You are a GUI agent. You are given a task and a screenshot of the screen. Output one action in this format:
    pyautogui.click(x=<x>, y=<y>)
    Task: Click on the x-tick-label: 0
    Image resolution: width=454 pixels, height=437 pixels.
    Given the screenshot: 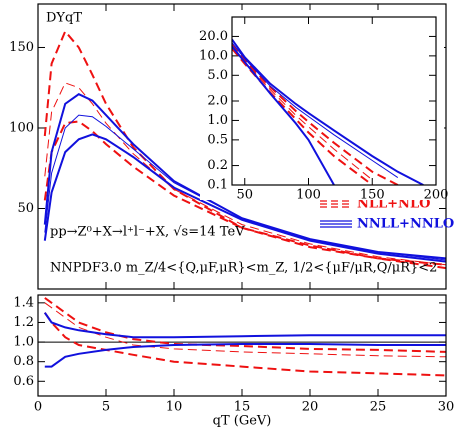 What is the action you would take?
    pyautogui.click(x=38, y=407)
    